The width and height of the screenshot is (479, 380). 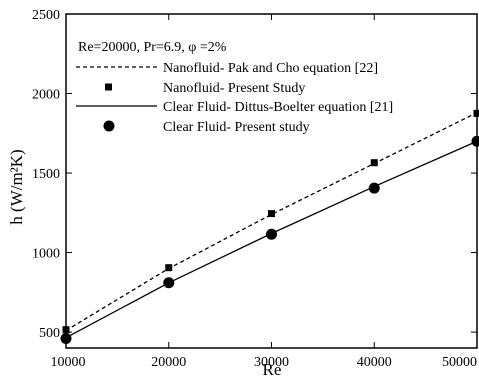 I want to click on x-tick-label: 40000, so click(x=374, y=362).